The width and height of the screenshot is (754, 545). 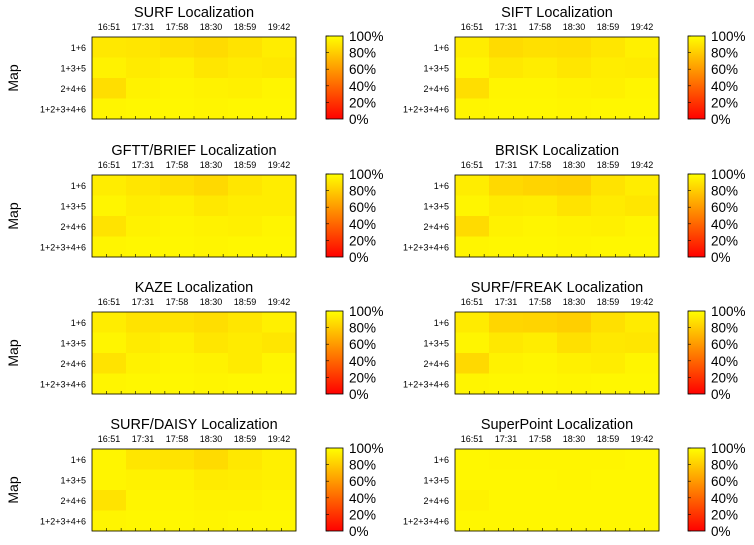 I want to click on x-tick-label: 18:30, so click(x=211, y=165).